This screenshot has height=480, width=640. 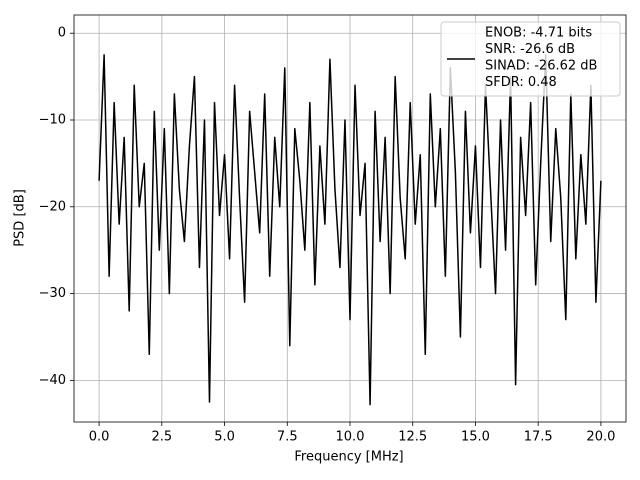 I want to click on x-tick-label: 7.5, so click(x=287, y=437).